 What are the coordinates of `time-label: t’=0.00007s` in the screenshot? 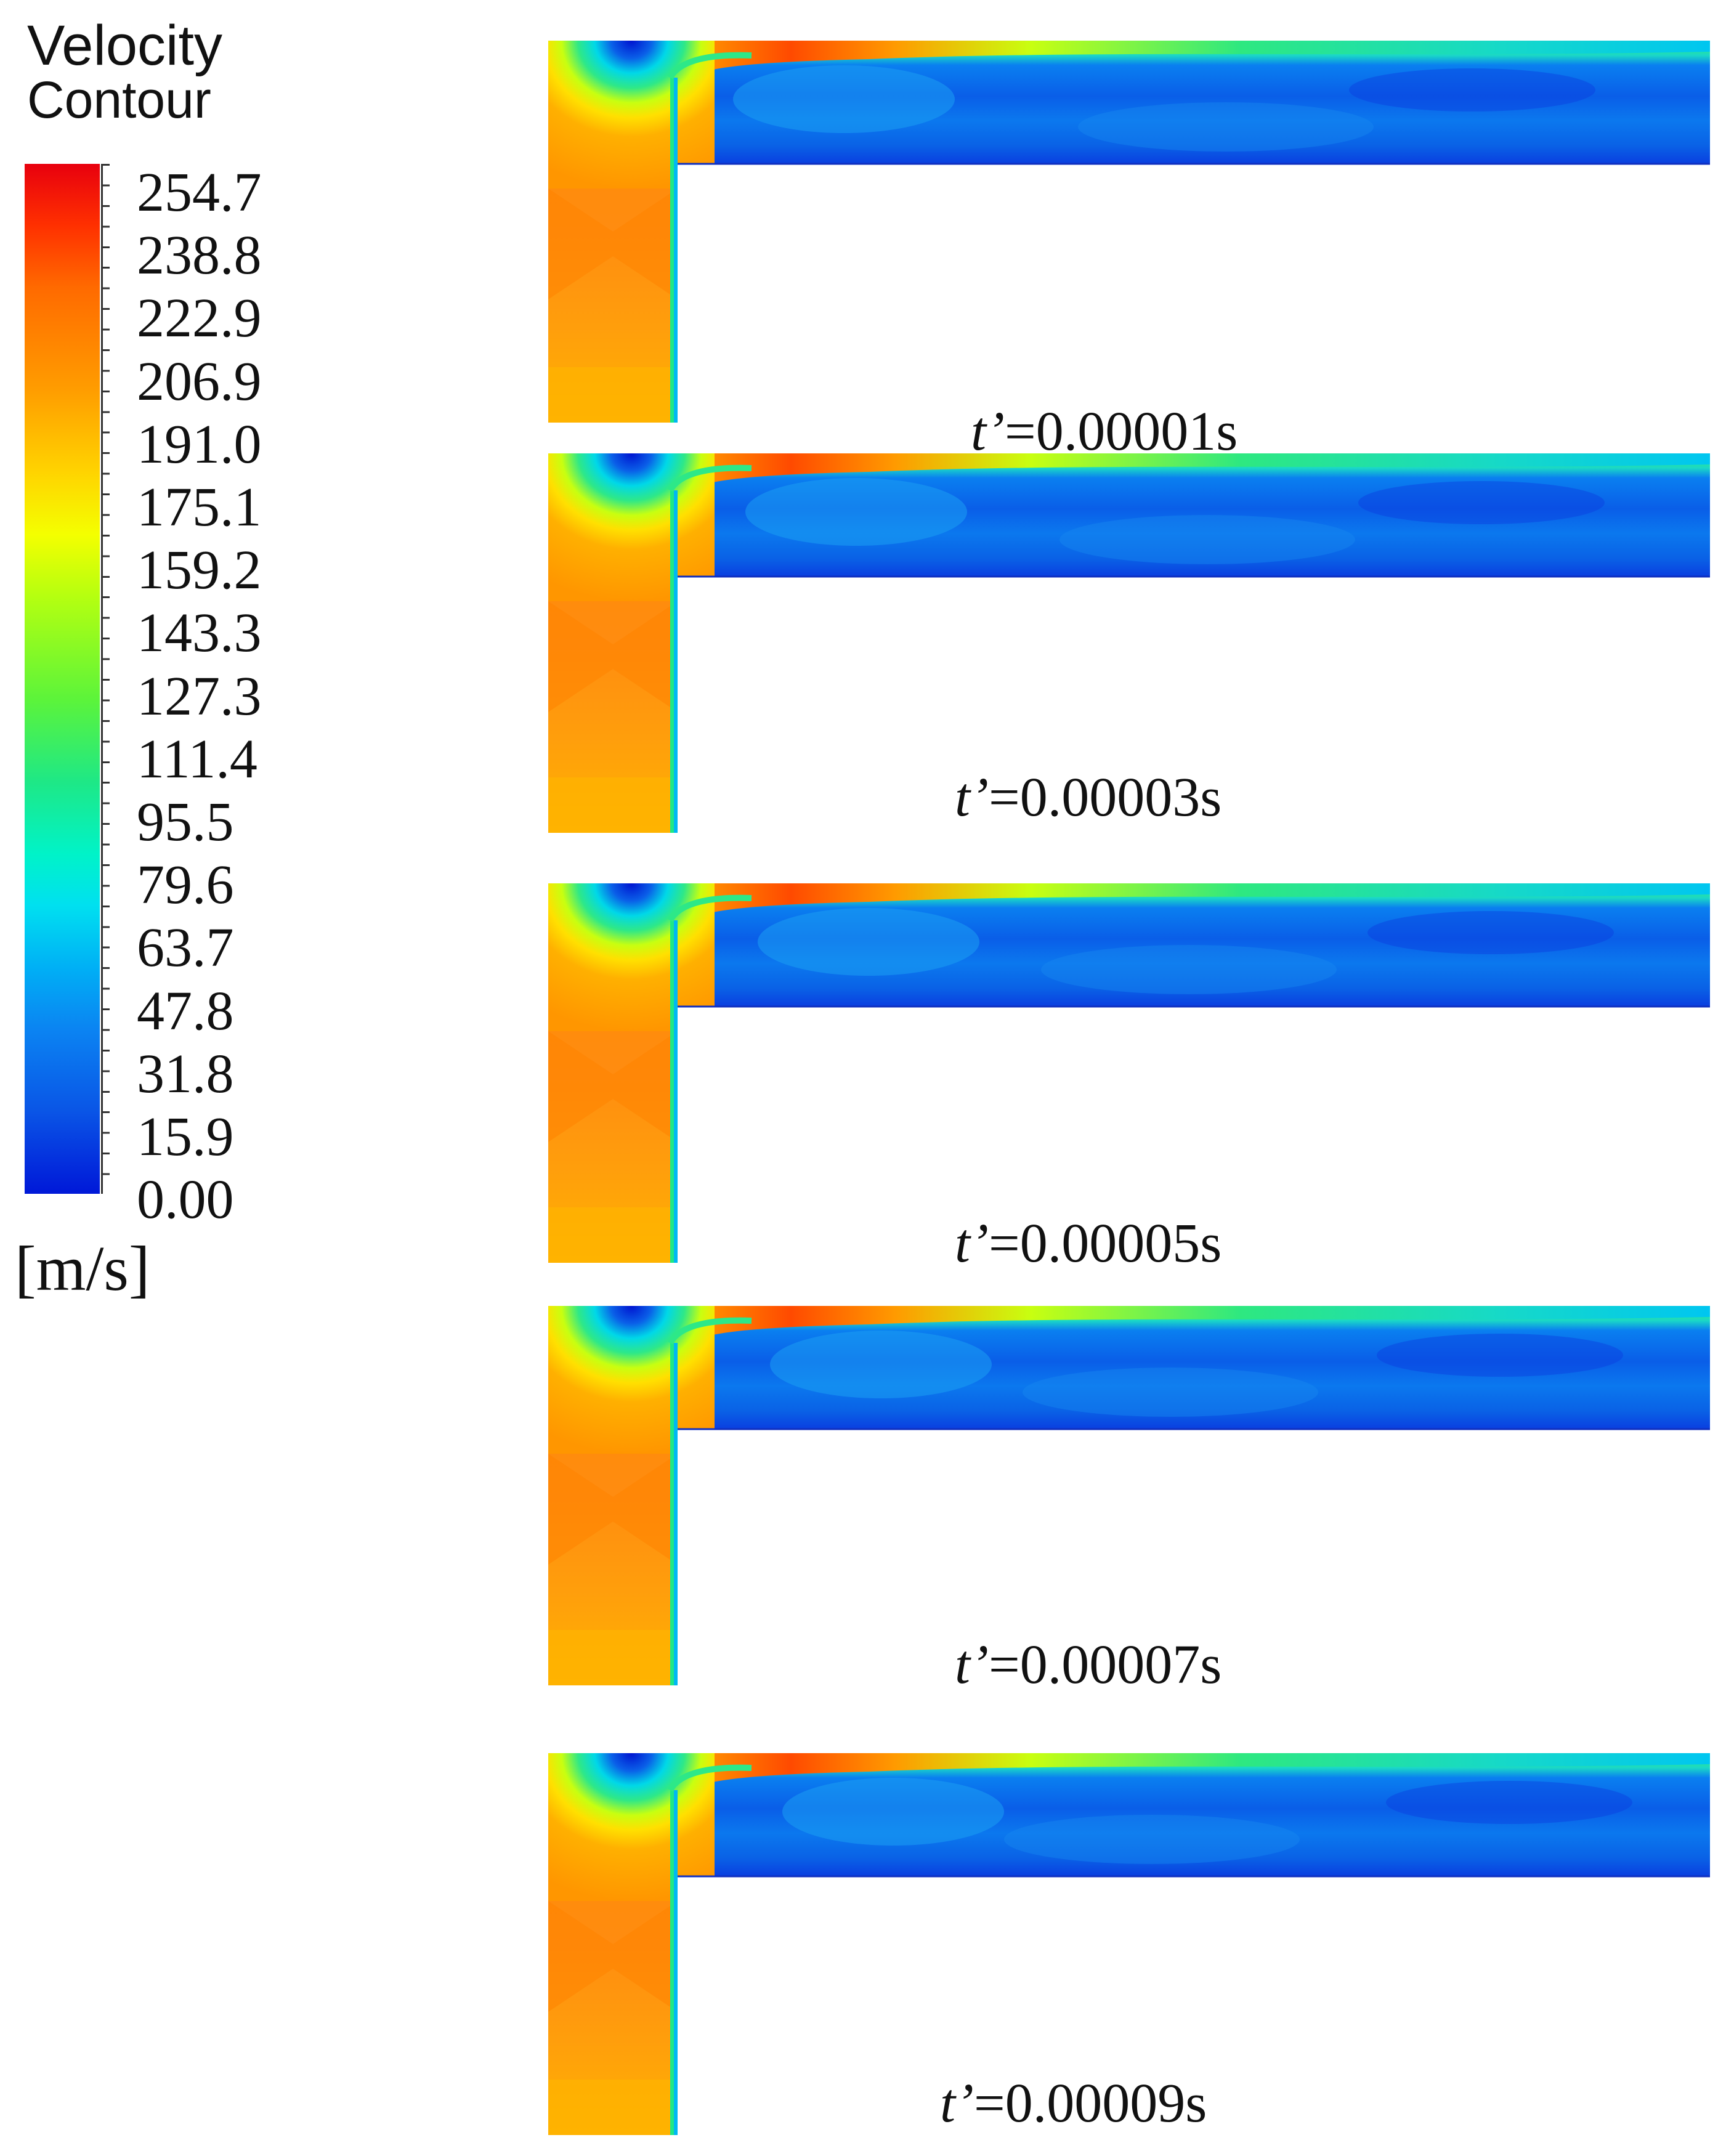 It's located at (1088, 1665).